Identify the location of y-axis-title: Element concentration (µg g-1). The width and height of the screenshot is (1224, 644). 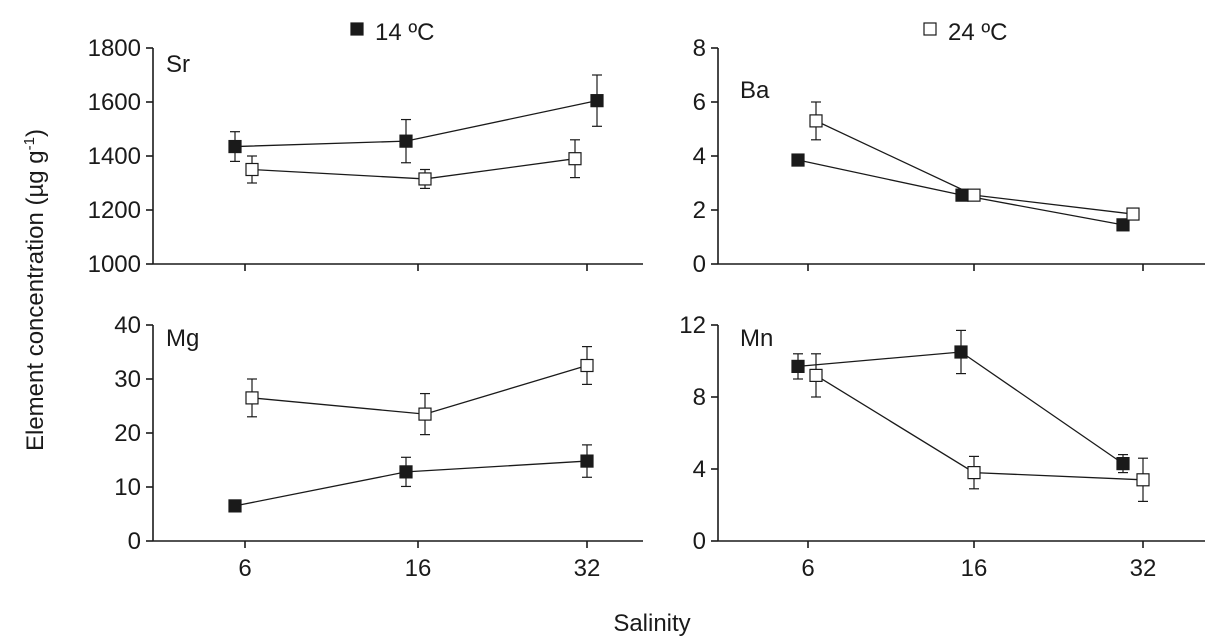
(35, 290).